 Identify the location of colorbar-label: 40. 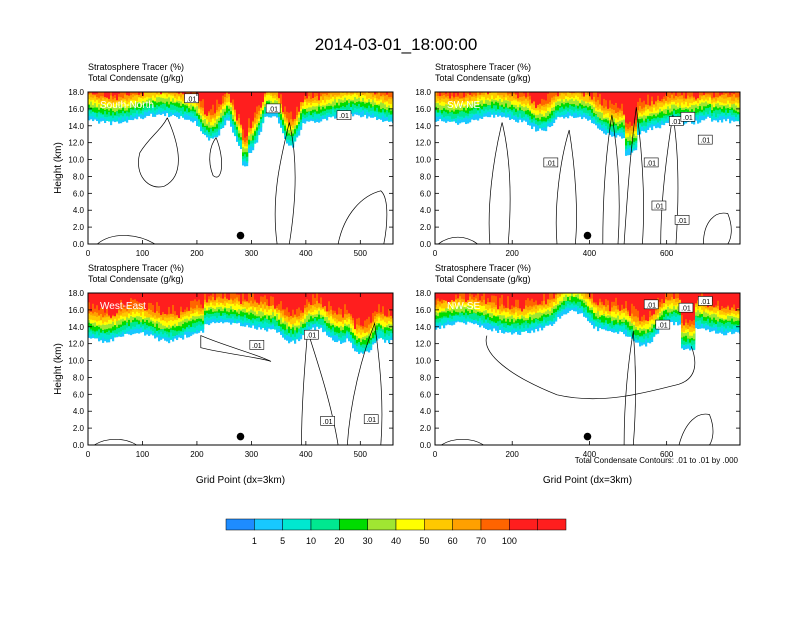
(396, 541).